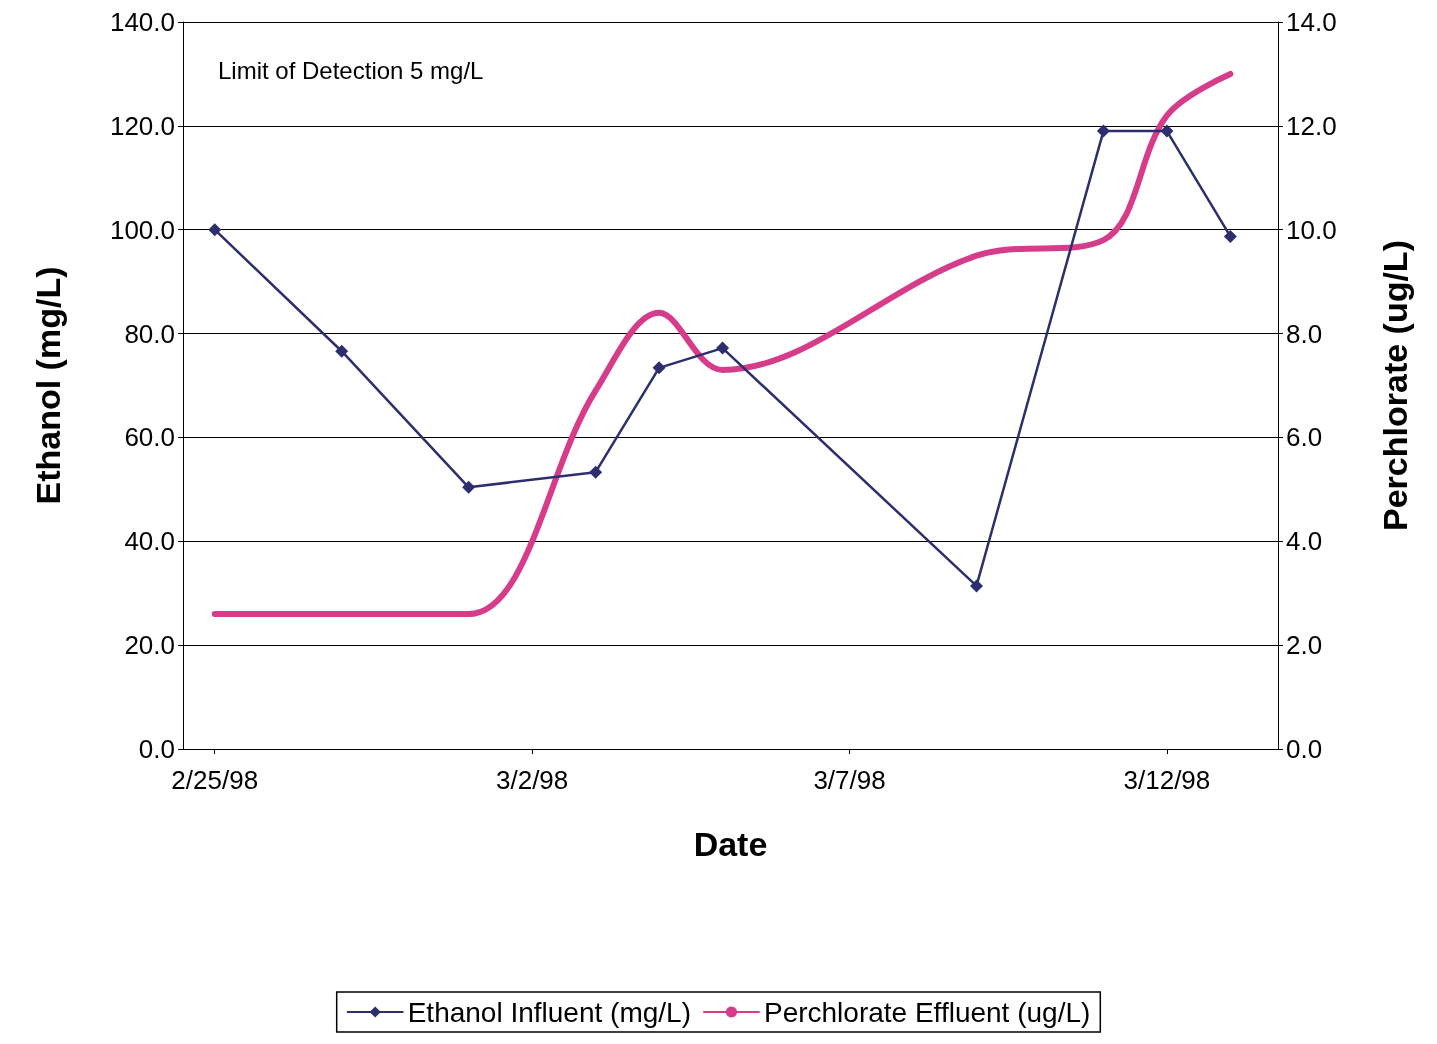 This screenshot has width=1437, height=1044. What do you see at coordinates (48, 385) in the screenshot?
I see `y-axis-title: Ethanol (mg/L)` at bounding box center [48, 385].